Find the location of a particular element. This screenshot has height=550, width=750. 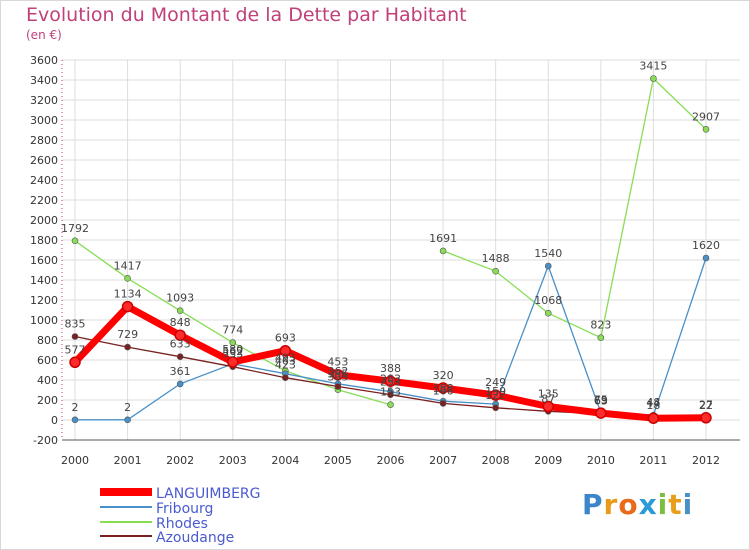

data-label: 18 is located at coordinates (653, 405).